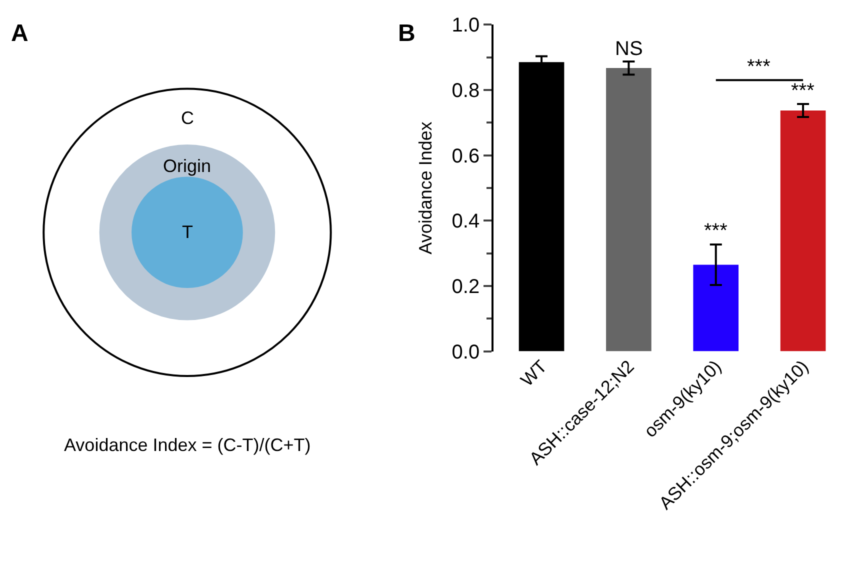 The width and height of the screenshot is (851, 562). Describe the element at coordinates (466, 287) in the screenshot. I see `y-tick-label: 0.2` at that location.